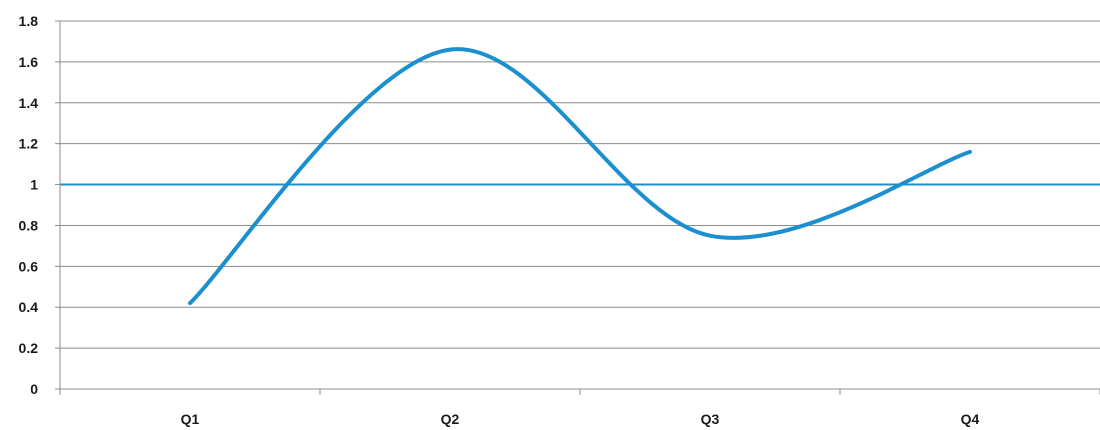 The width and height of the screenshot is (1100, 430). What do you see at coordinates (29, 225) in the screenshot?
I see `y-tick-label: 0.8` at bounding box center [29, 225].